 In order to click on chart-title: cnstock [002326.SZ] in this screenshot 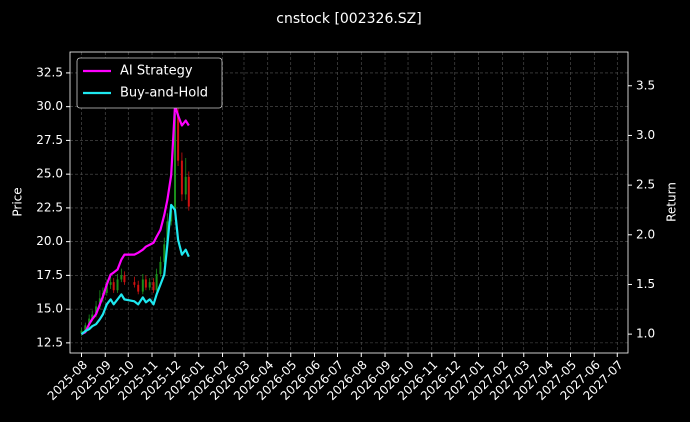, I will do `click(348, 19)`.